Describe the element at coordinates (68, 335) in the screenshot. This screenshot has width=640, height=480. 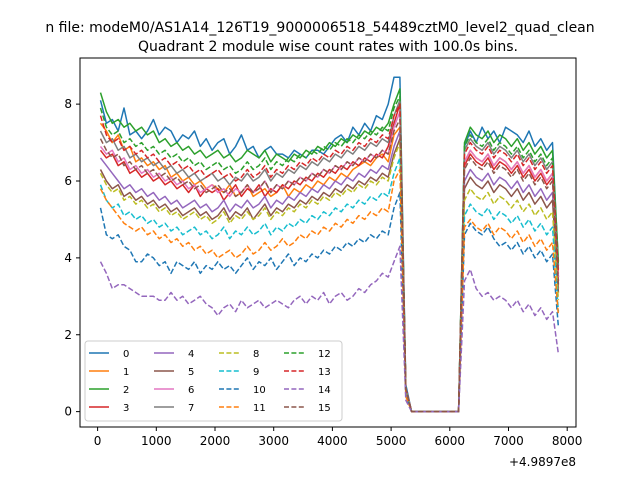
I see `y-tick-label: 2` at that location.